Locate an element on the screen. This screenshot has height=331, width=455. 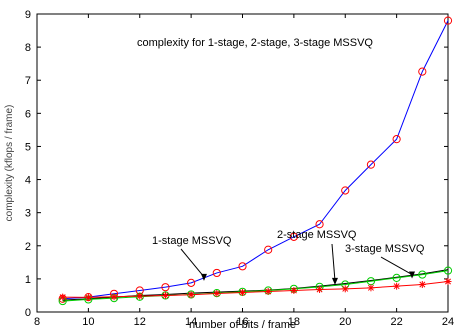
x-tick-label: 18 is located at coordinates (294, 322).